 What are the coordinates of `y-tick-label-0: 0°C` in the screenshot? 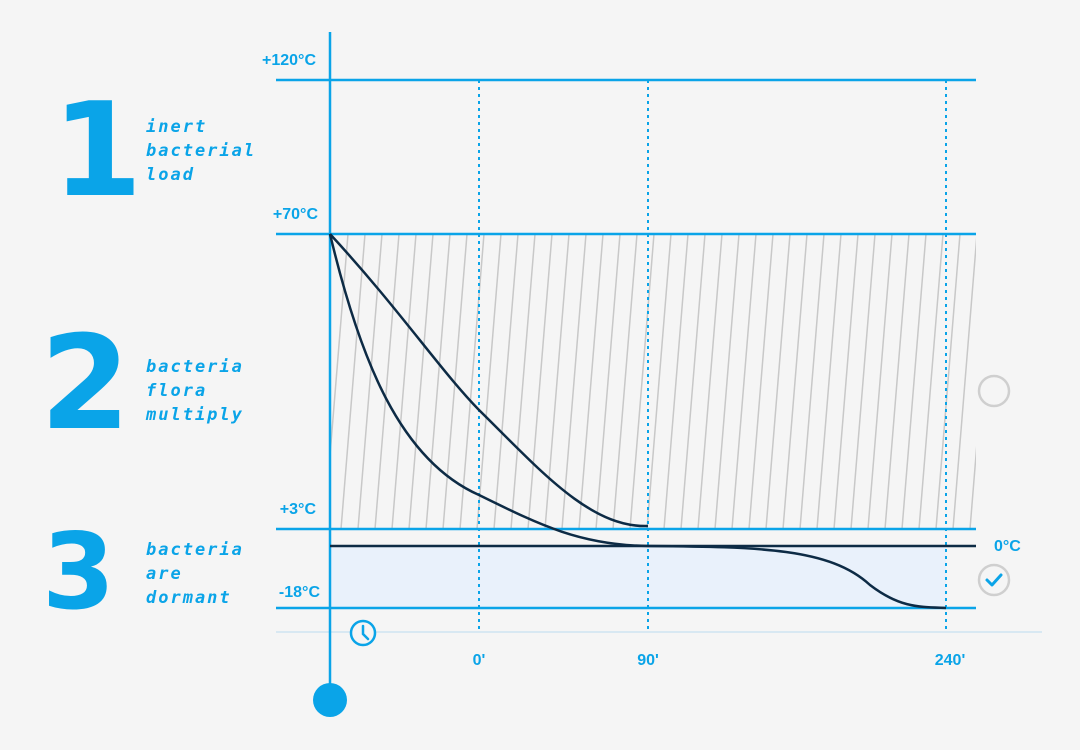 It's located at (1007, 546).